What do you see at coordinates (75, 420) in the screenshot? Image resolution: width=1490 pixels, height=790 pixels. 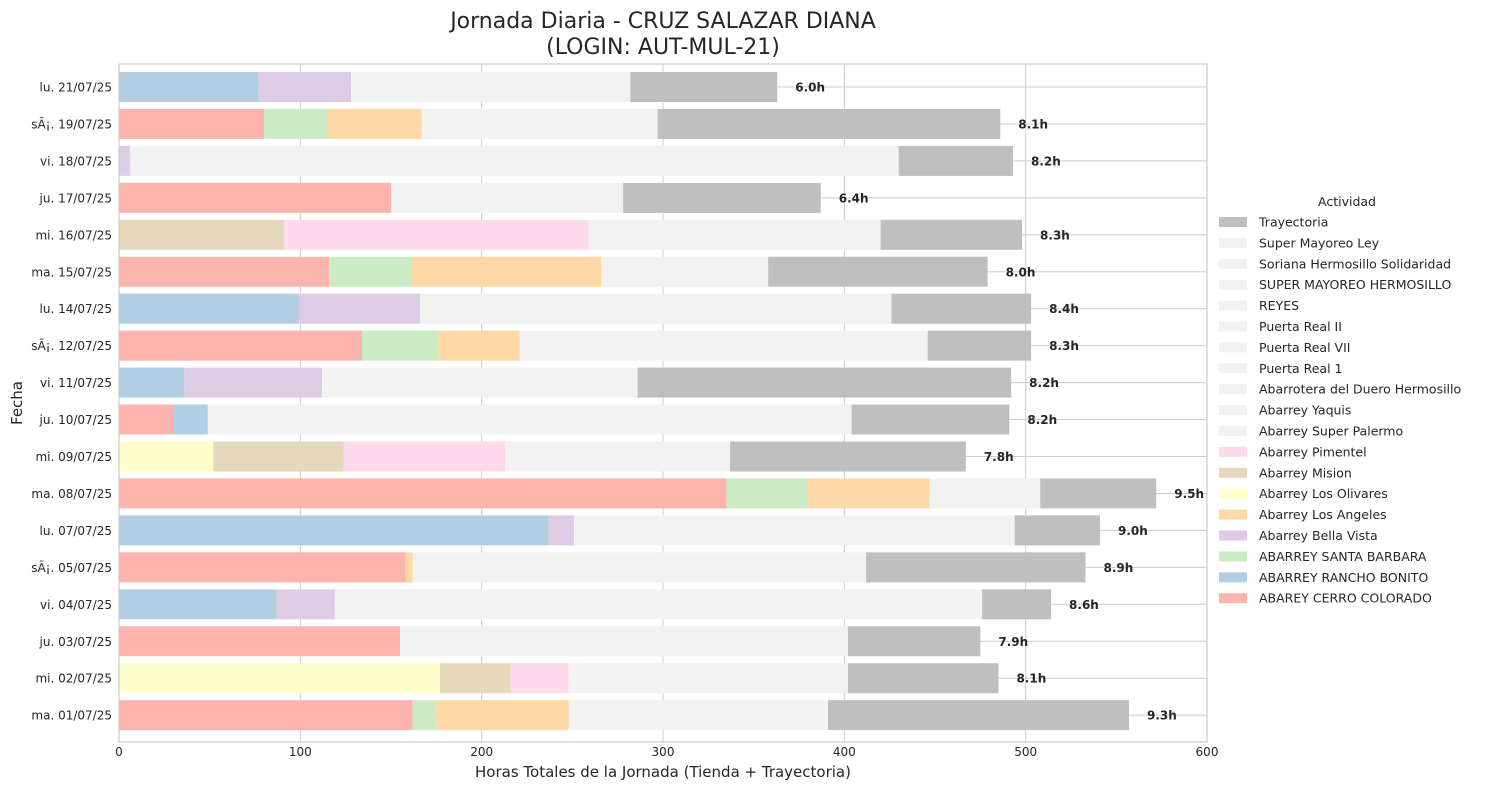 I see `y-tick-label: ju. 10/07/25` at bounding box center [75, 420].